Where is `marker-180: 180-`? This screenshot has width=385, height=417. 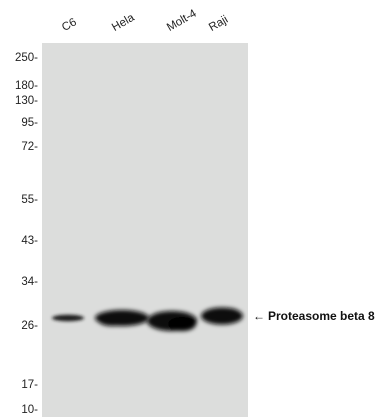 marker-180: 180- is located at coordinates (26, 86).